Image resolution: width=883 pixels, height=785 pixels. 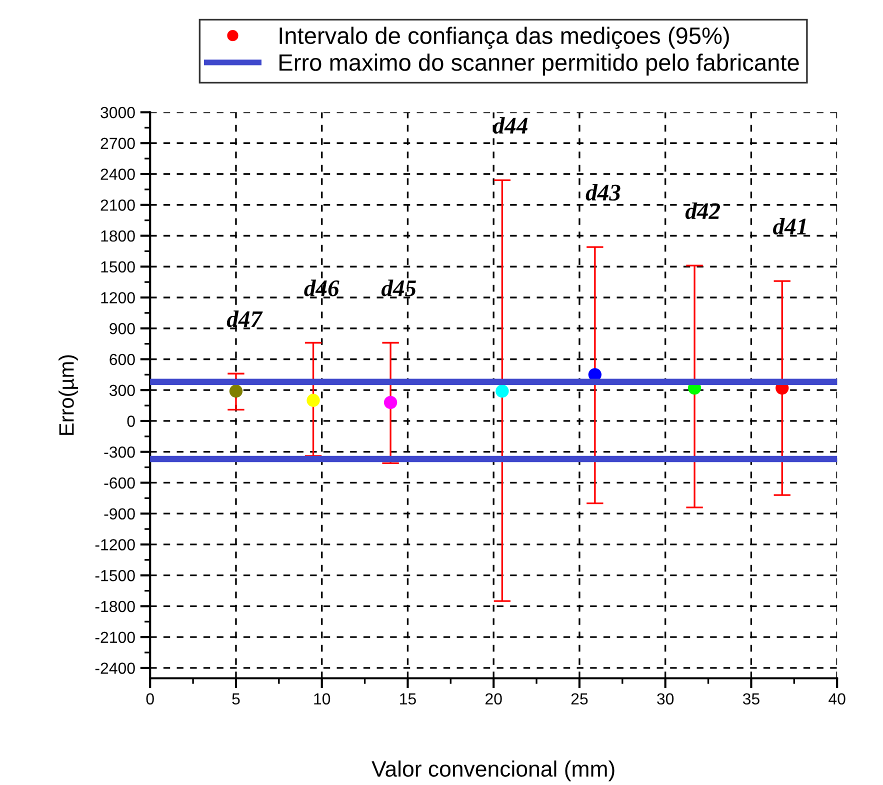 What do you see at coordinates (122, 360) in the screenshot?
I see `y-tick-label: 600` at bounding box center [122, 360].